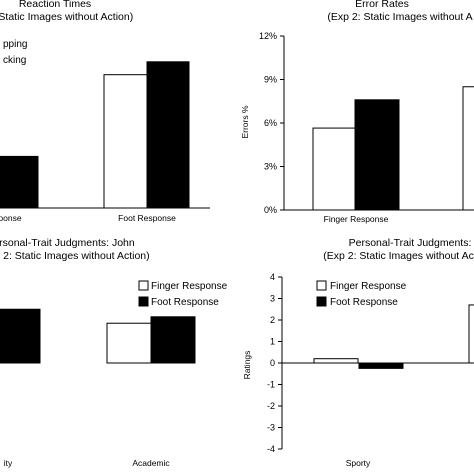  Describe the element at coordinates (271, 428) in the screenshot. I see `y-tick-label: -3` at that location.